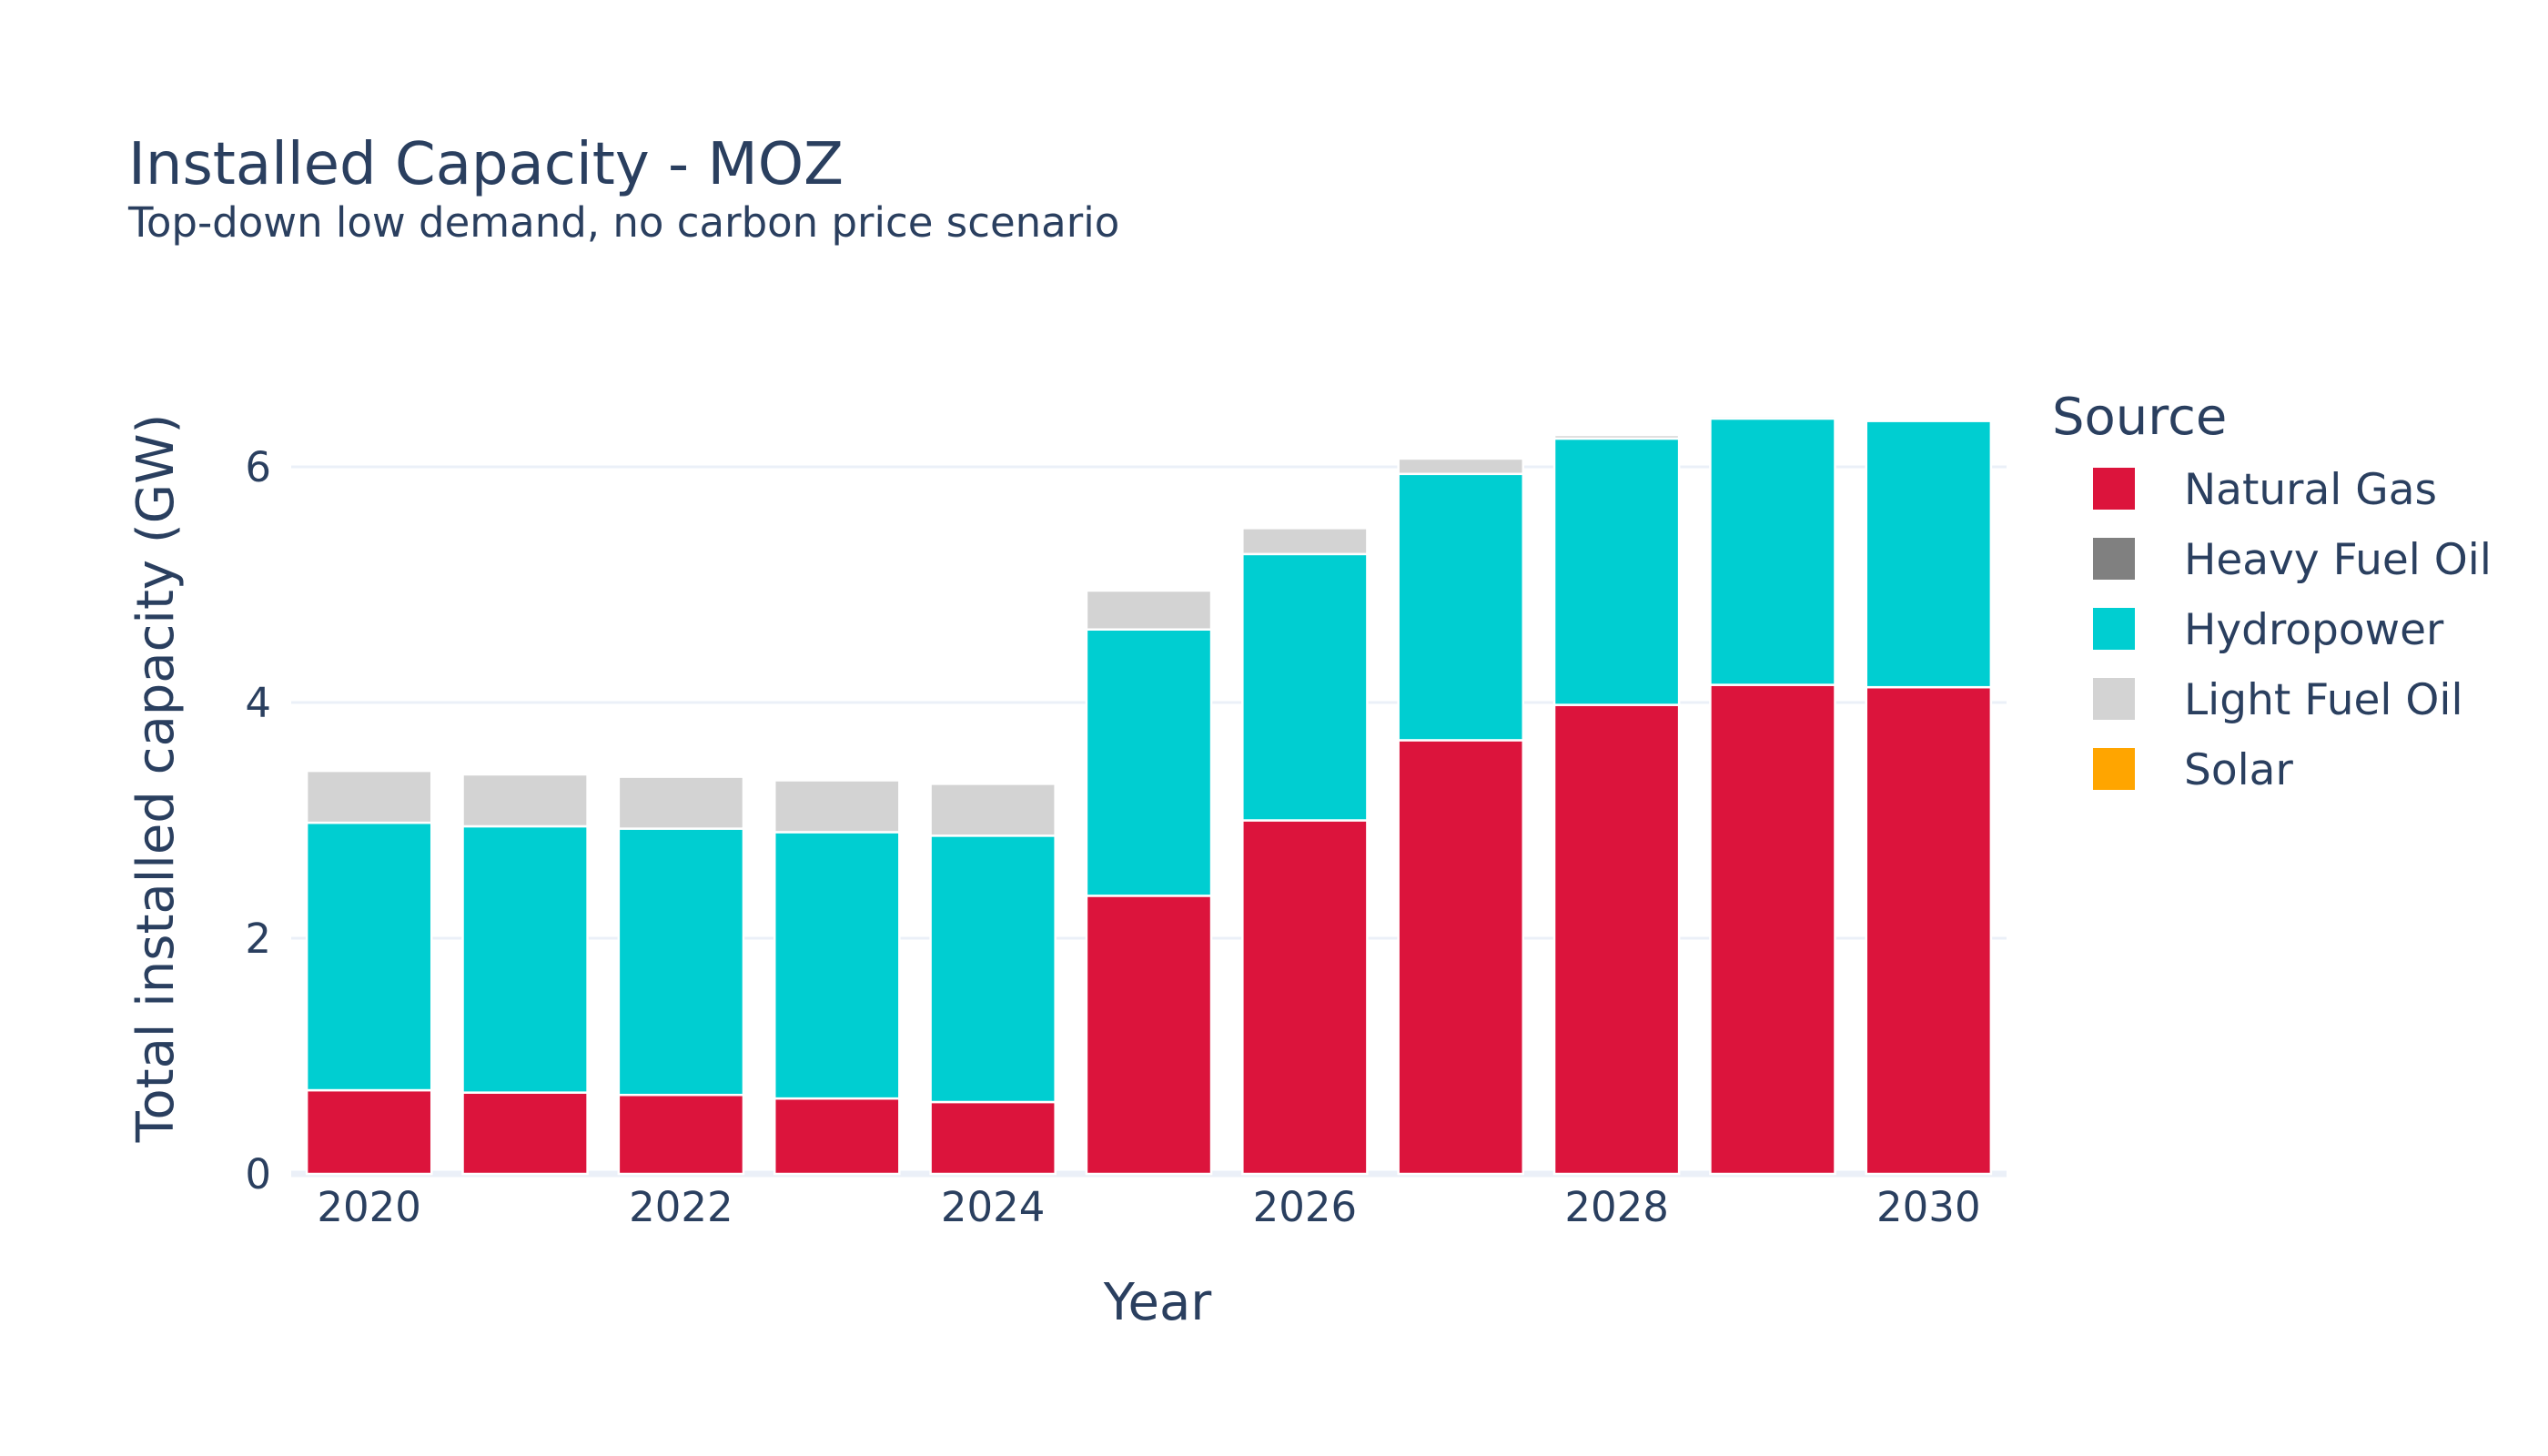 The height and width of the screenshot is (1456, 2548). What do you see at coordinates (1305, 998) in the screenshot?
I see `bar-natural-gas-2026` at bounding box center [1305, 998].